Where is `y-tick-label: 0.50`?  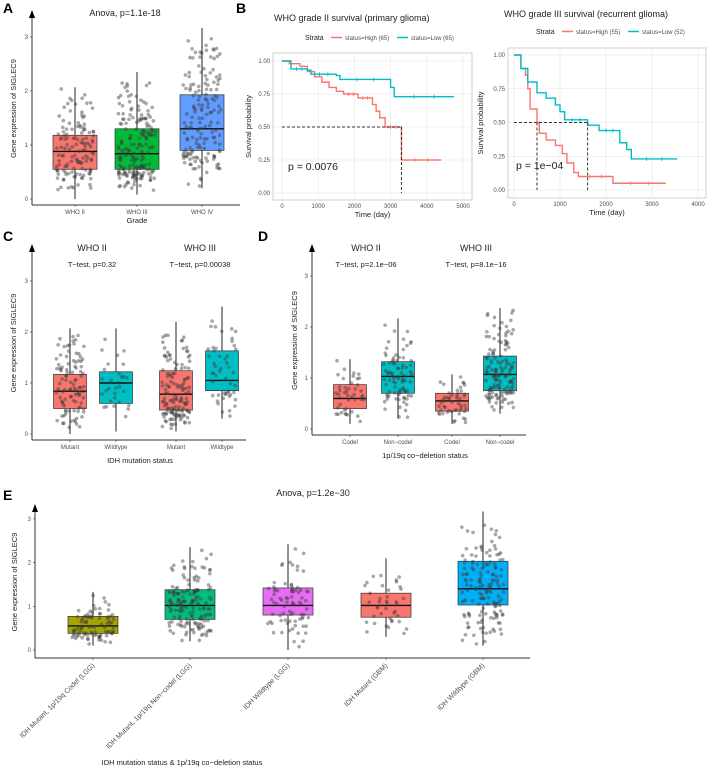 y-tick-label: 0.50 is located at coordinates (499, 124).